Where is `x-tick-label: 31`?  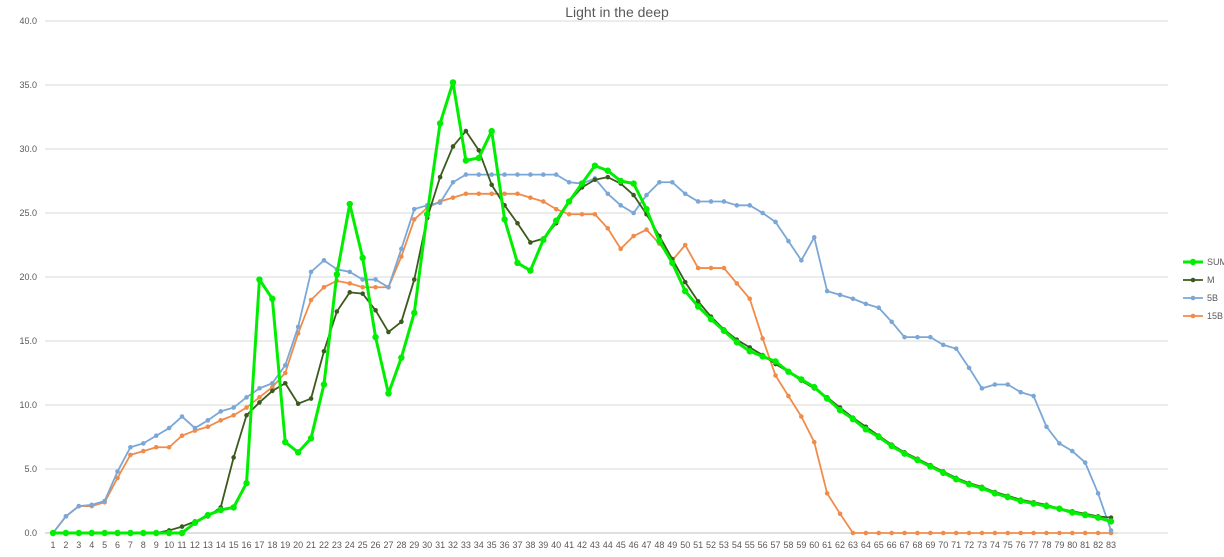
x-tick-label: 31 is located at coordinates (440, 545).